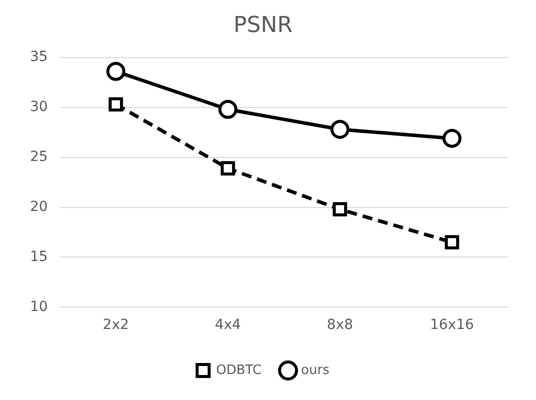  What do you see at coordinates (39, 107) in the screenshot?
I see `y-tick-label: 30` at bounding box center [39, 107].